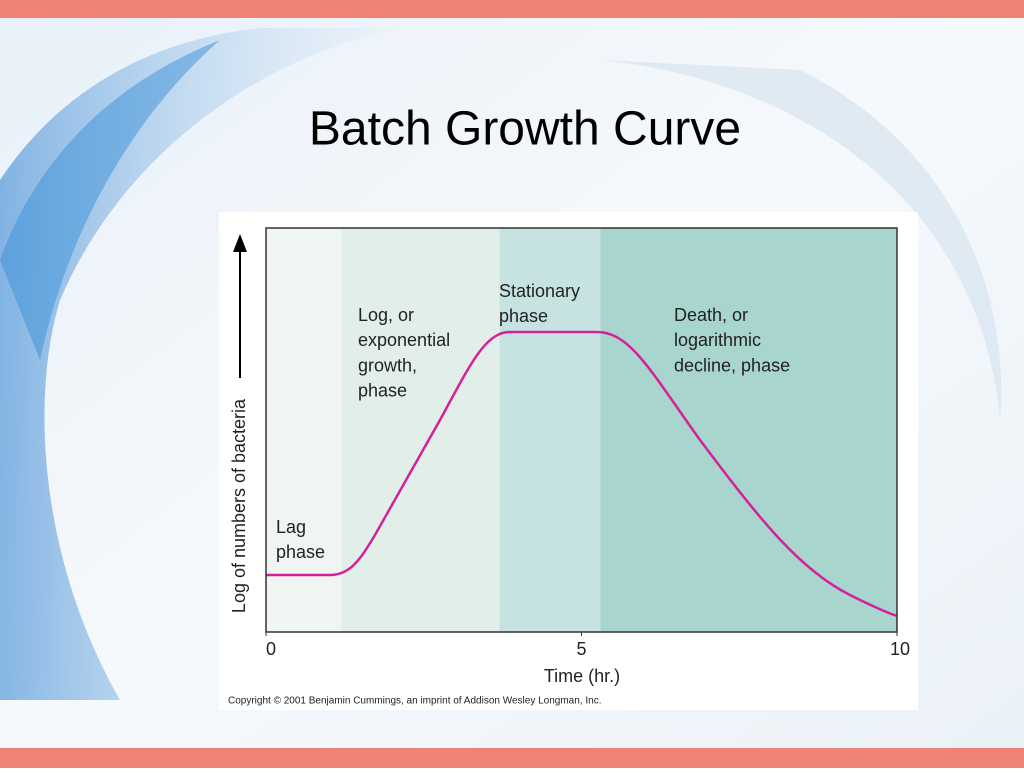  What do you see at coordinates (581, 649) in the screenshot?
I see `x-tick-label: 5` at bounding box center [581, 649].